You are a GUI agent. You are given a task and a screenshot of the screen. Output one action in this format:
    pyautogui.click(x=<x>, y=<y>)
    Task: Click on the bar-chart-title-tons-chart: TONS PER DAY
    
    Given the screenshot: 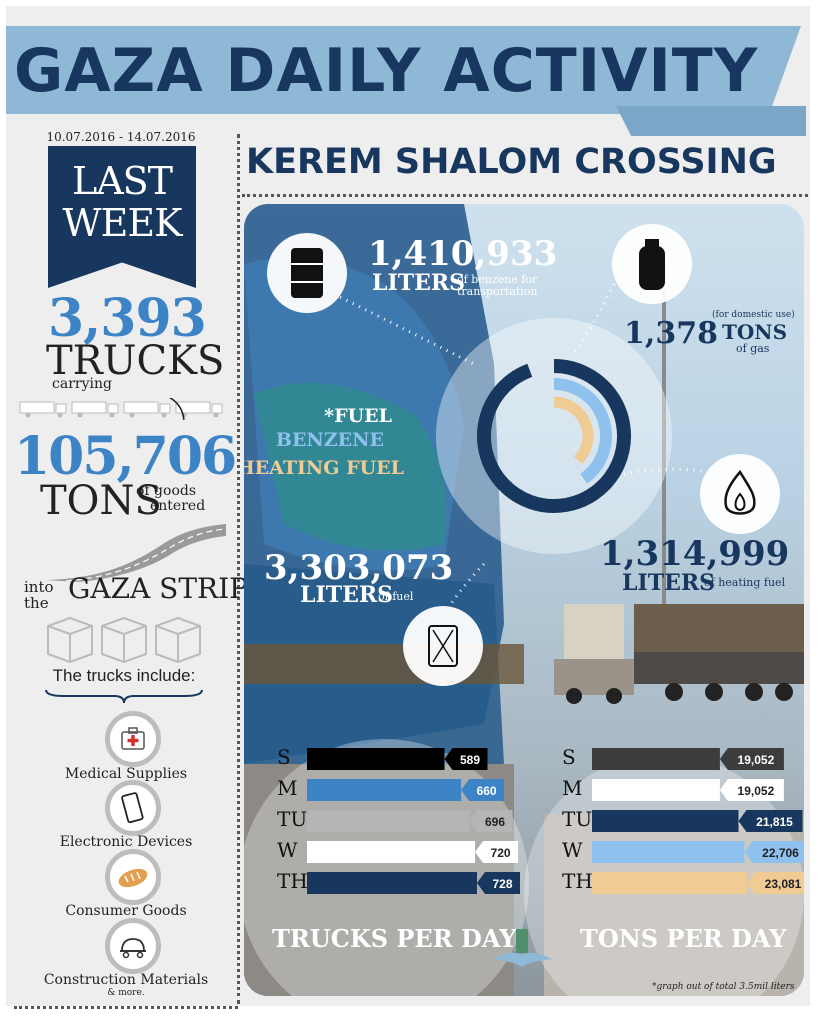 What is the action you would take?
    pyautogui.click(x=683, y=938)
    